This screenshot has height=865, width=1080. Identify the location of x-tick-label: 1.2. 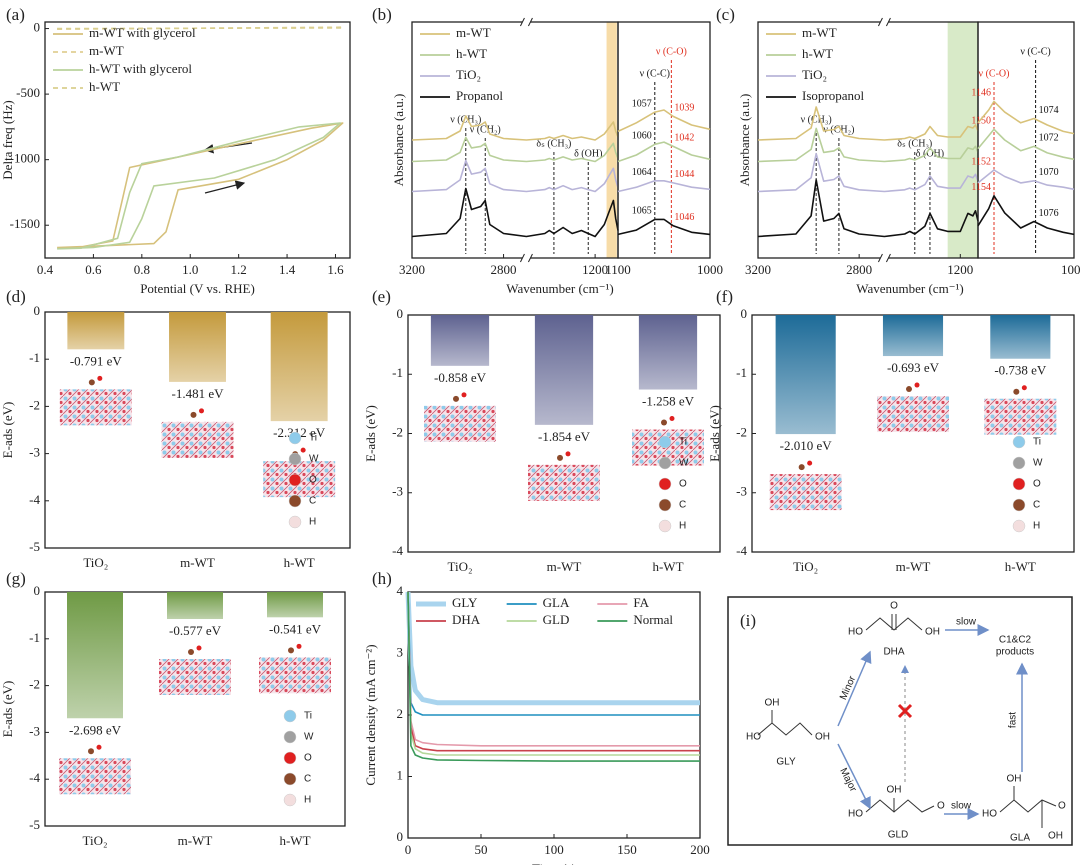
(239, 269).